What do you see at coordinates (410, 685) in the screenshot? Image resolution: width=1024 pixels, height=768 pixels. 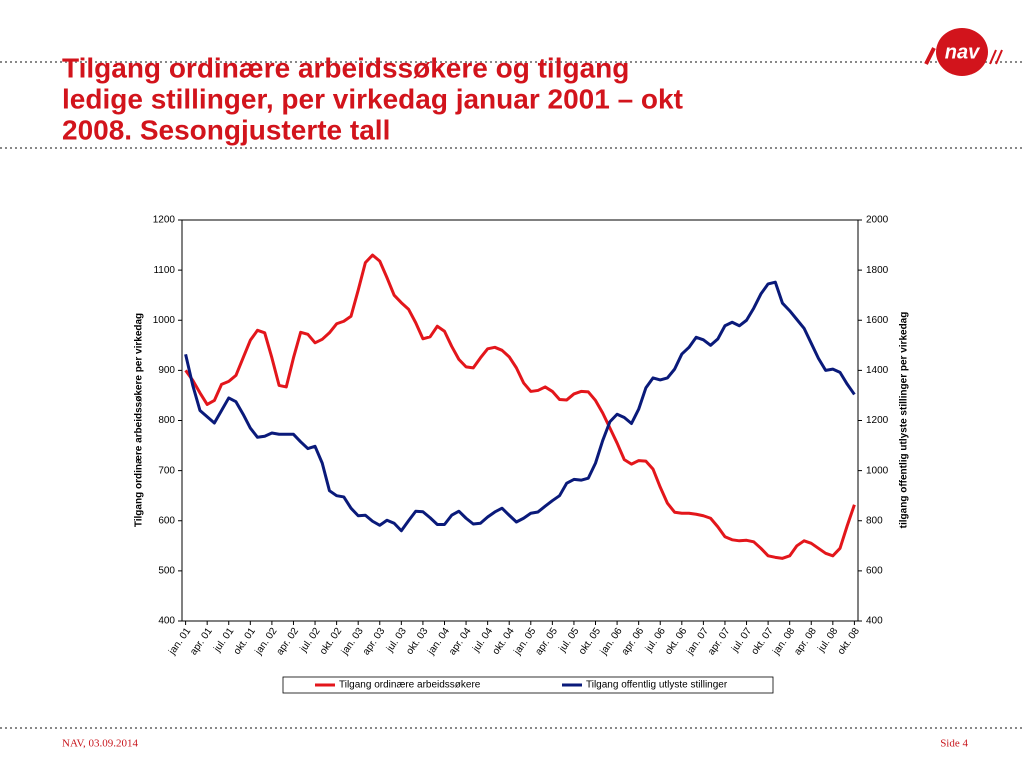 I see `legend-label: Tilgang ordinære arbeidssøkere` at bounding box center [410, 685].